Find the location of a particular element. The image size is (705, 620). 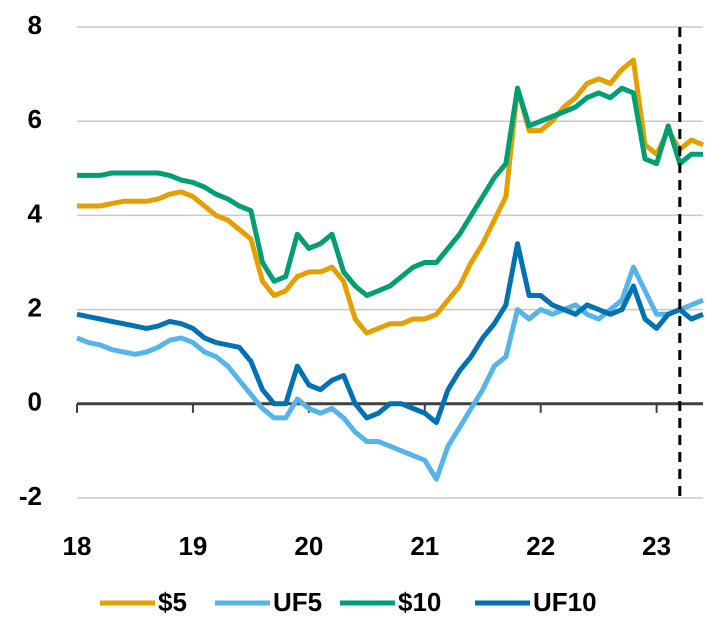

legend-label: $10 is located at coordinates (419, 602).